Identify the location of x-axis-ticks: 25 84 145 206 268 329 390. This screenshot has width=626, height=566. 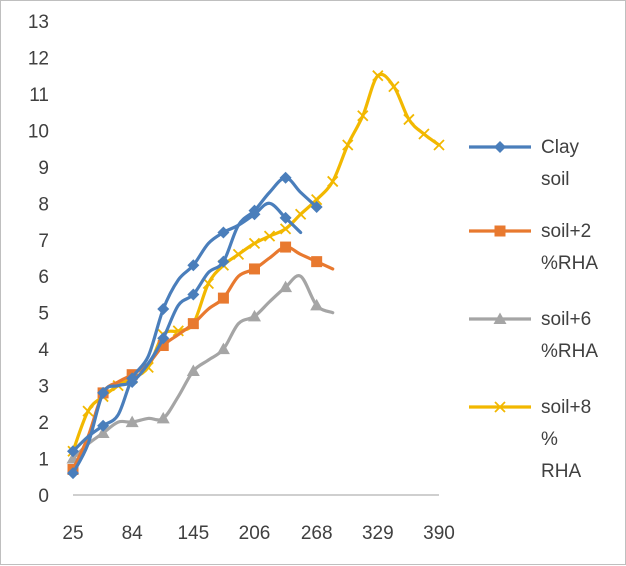
(258, 533).